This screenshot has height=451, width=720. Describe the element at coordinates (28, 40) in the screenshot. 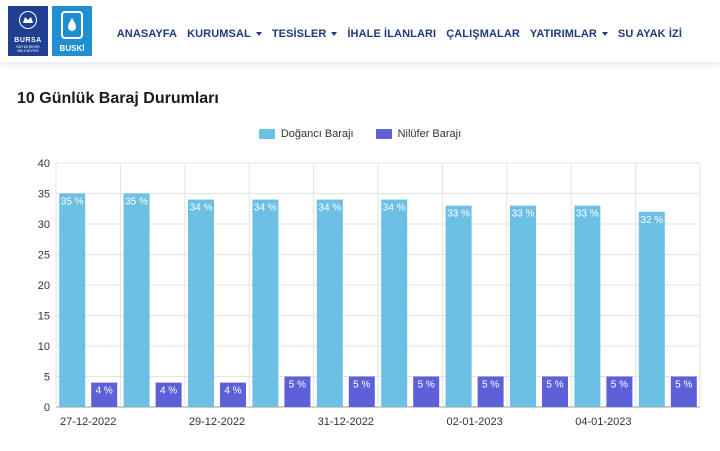

I see `bursa-logo-line1: BURSA` at that location.